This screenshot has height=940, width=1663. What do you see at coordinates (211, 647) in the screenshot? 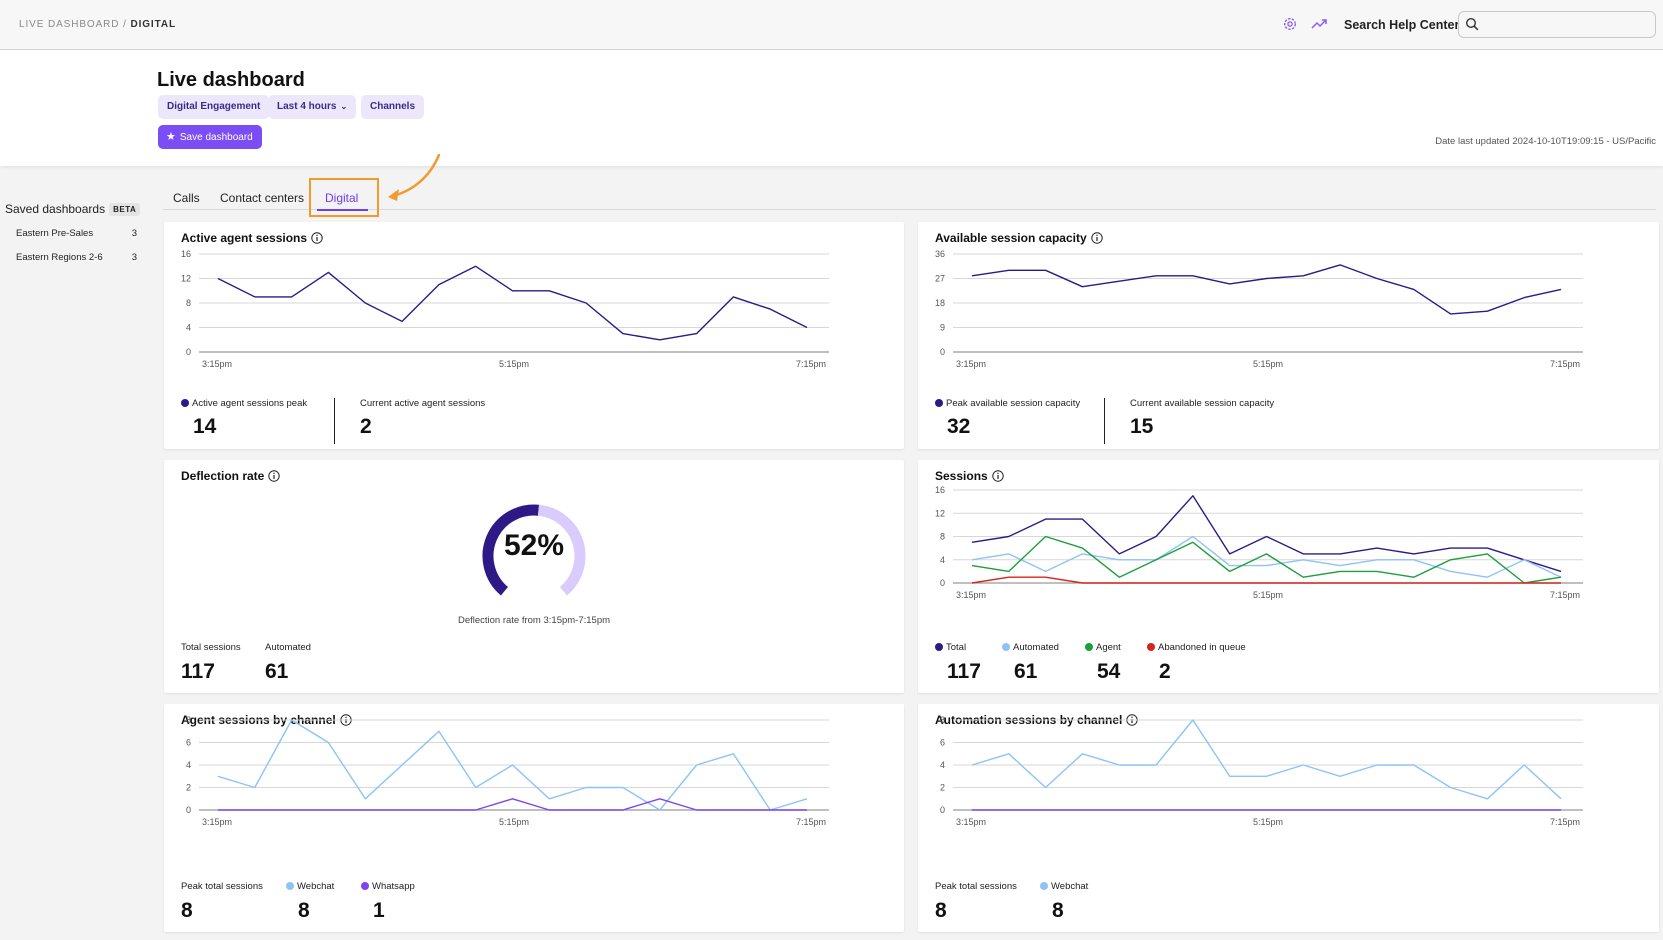
I see `total-sessions-label: Total sessions` at bounding box center [211, 647].